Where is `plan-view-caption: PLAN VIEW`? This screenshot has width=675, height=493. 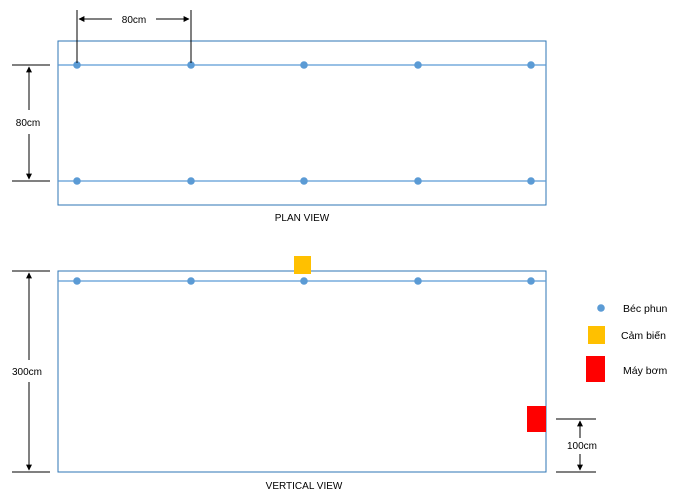 plan-view-caption: PLAN VIEW is located at coordinates (302, 218).